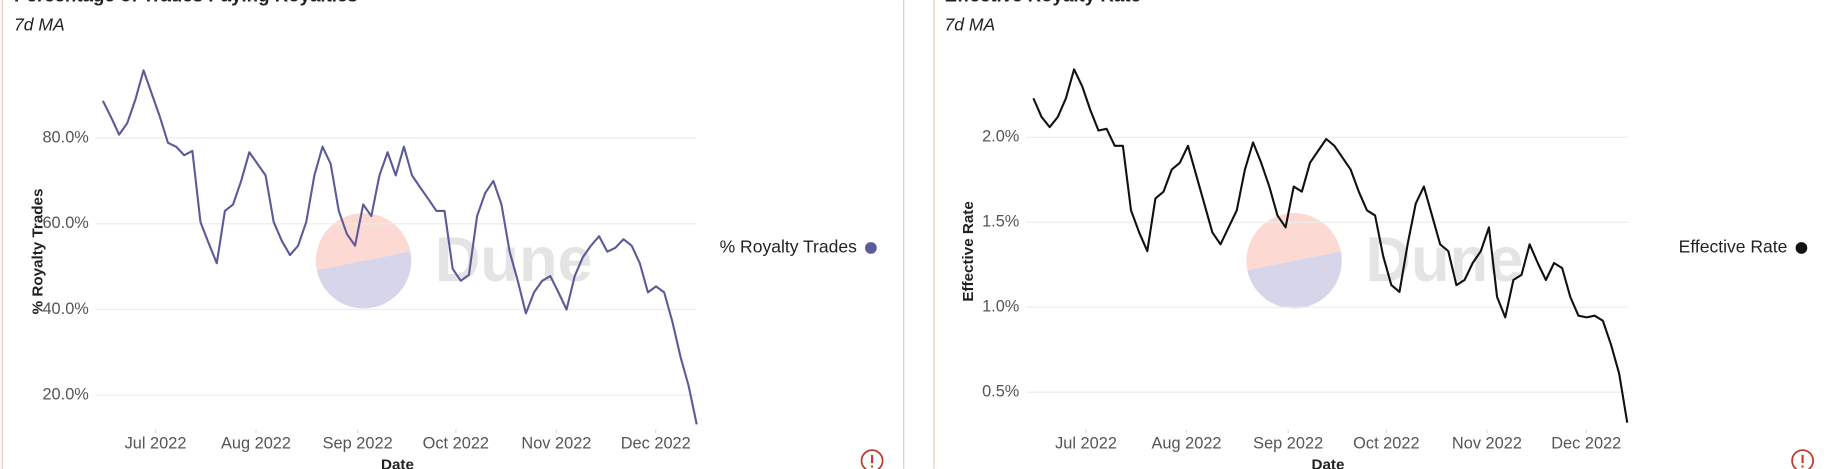  I want to click on y-tick-label: 20.0%, so click(65, 395).